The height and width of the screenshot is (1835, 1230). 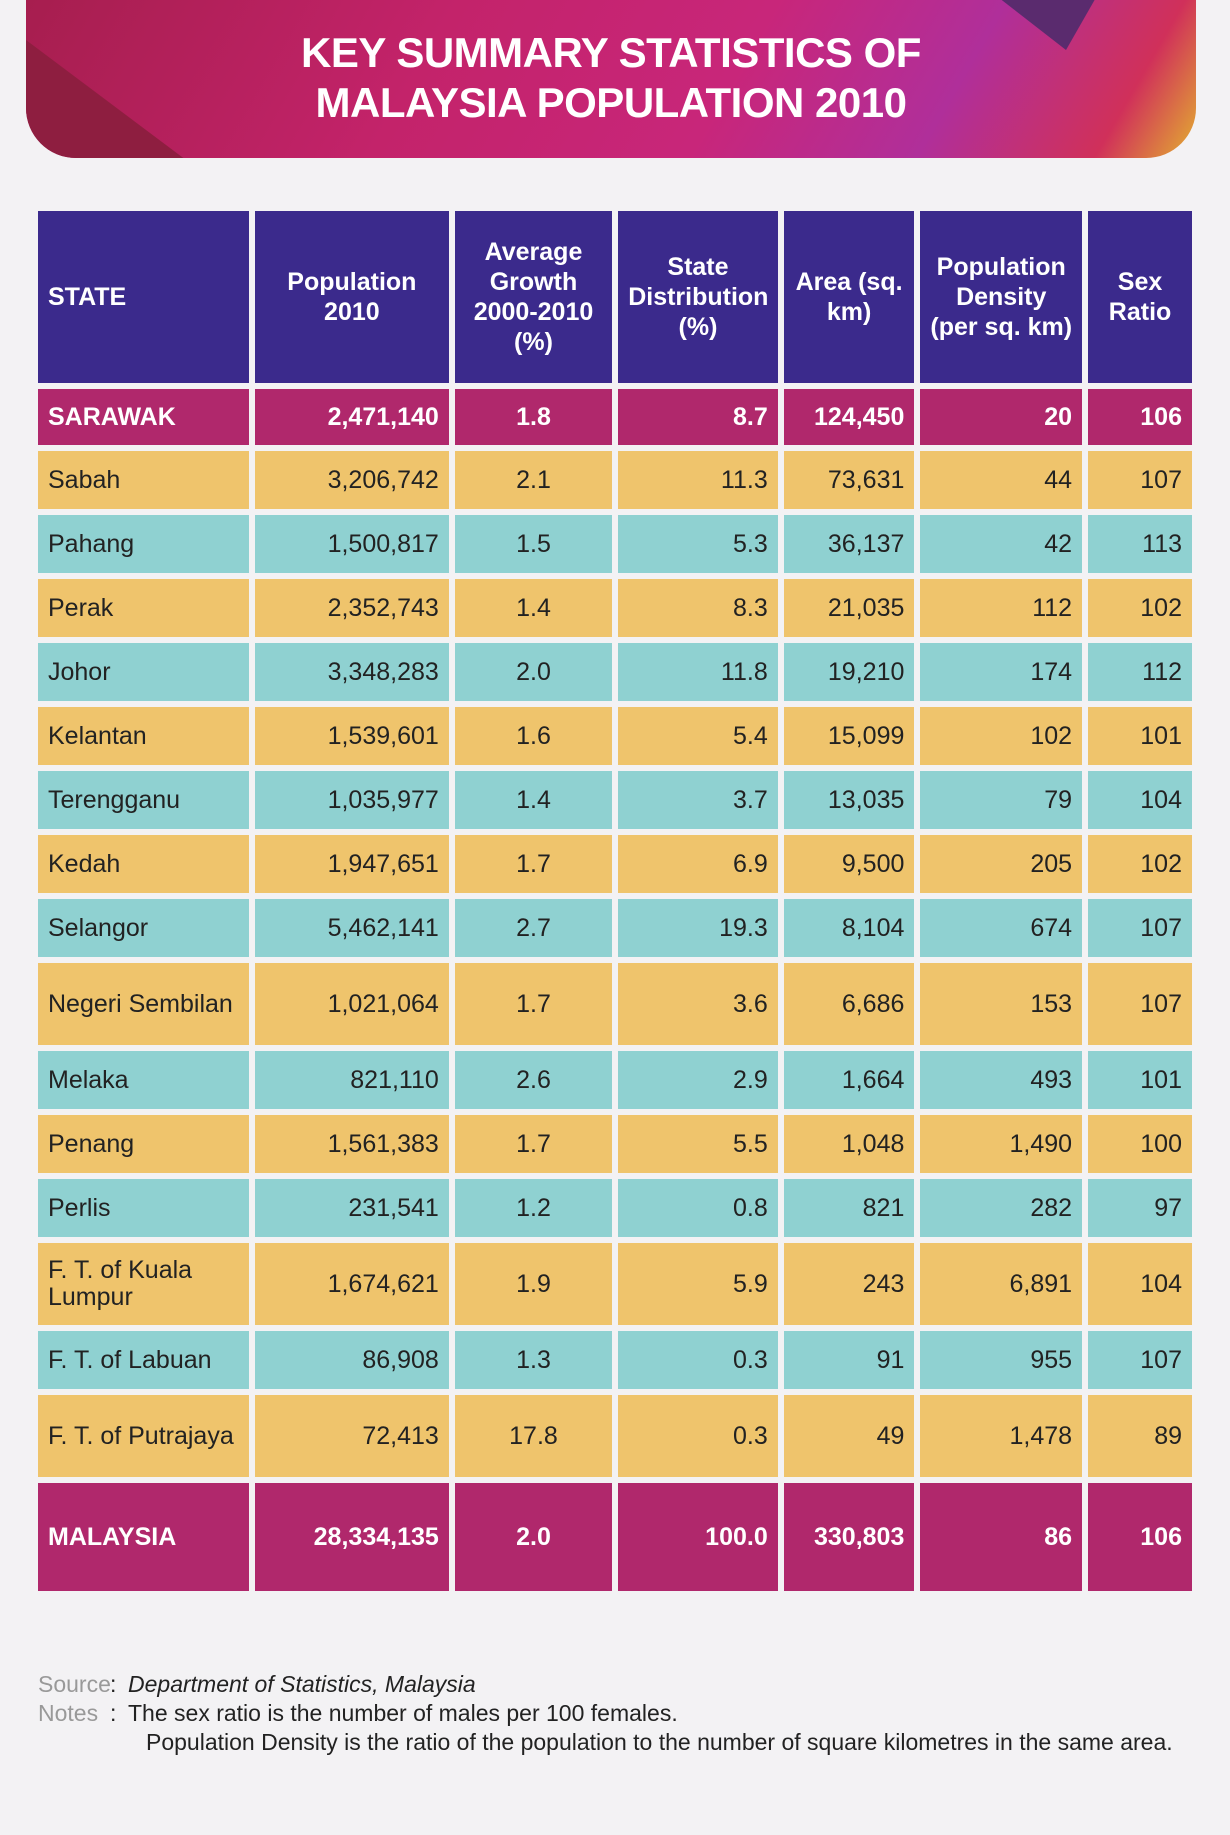 I want to click on cell-density: 282, so click(x=1001, y=1208).